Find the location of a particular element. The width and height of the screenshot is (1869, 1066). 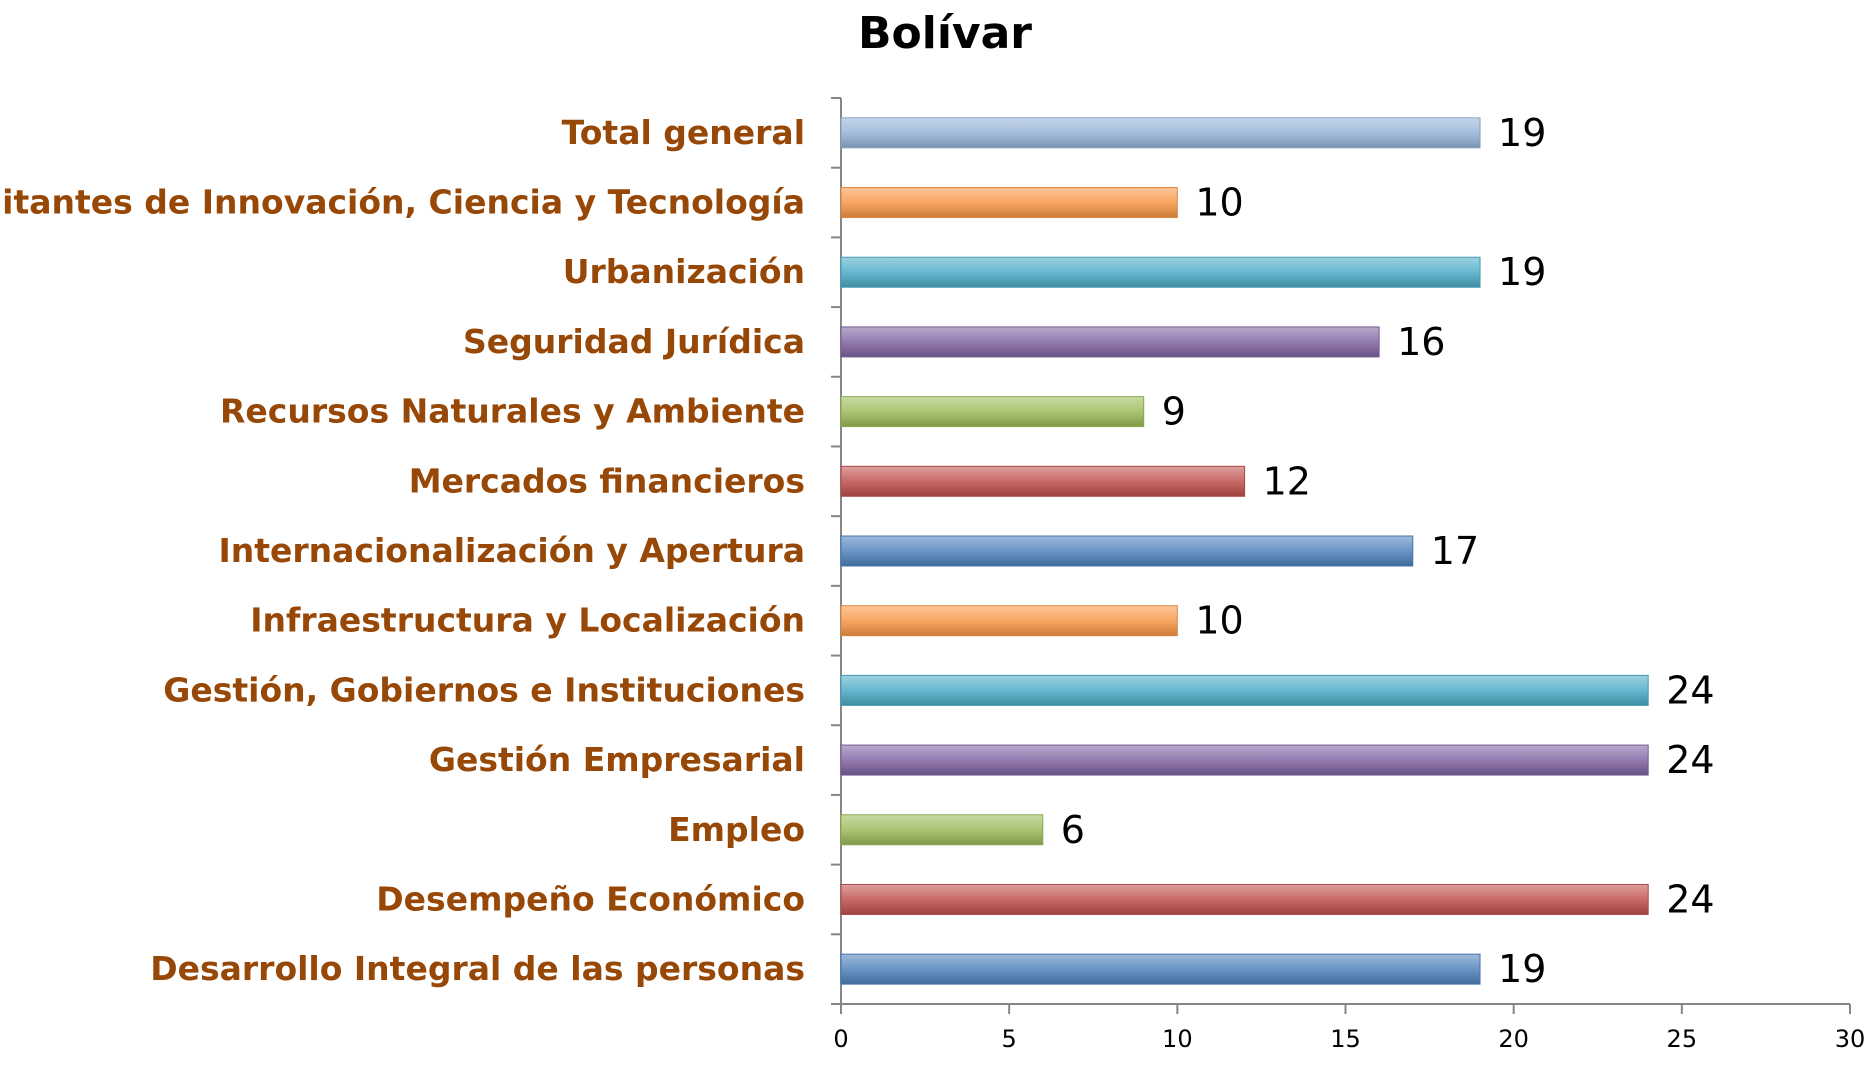

category-label: Infraestructura y Localización is located at coordinates (527, 620).